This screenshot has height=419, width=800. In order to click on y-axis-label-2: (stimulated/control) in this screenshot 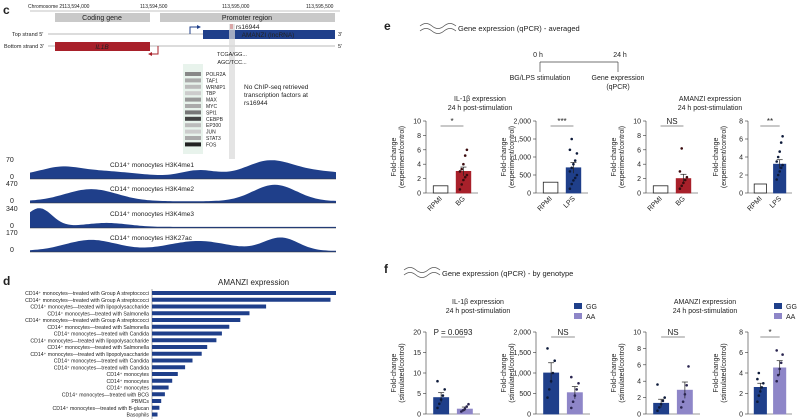, I will do `click(724, 373)`.